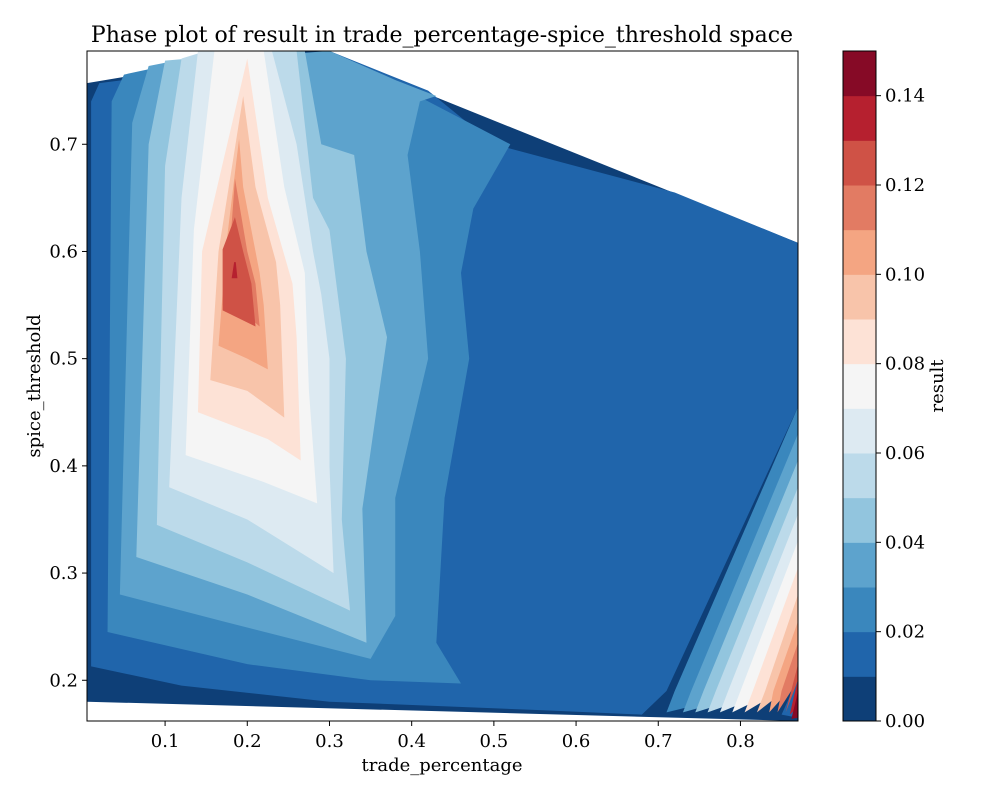 The height and width of the screenshot is (800, 1000). I want to click on y-axis-ticks: 0.2 0.3 0.4 0.5 0.6 0.7, so click(68, 412).